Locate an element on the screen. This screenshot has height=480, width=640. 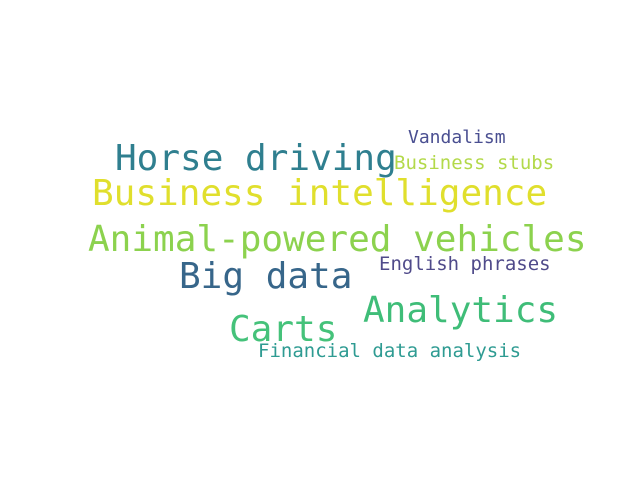
word-business-stubs: Business stubs is located at coordinates (474, 163).